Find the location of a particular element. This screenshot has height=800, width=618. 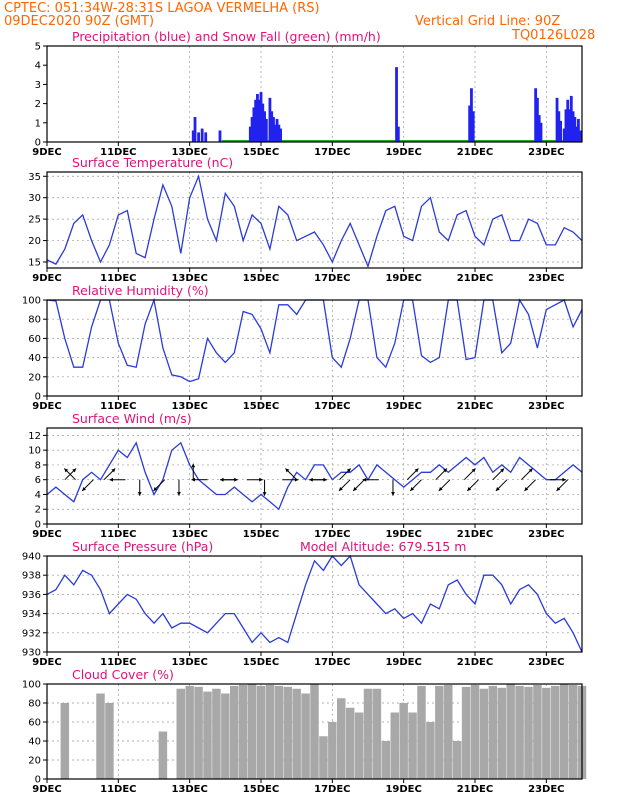

panel-title: Relative Humidity (%) is located at coordinates (140, 290).